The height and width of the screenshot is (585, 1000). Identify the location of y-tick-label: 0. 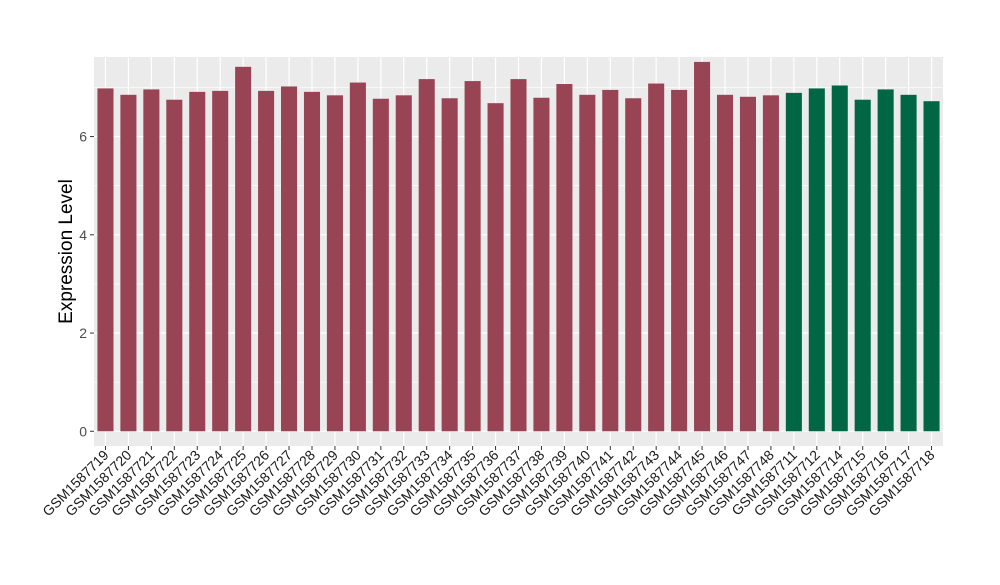
(83, 431).